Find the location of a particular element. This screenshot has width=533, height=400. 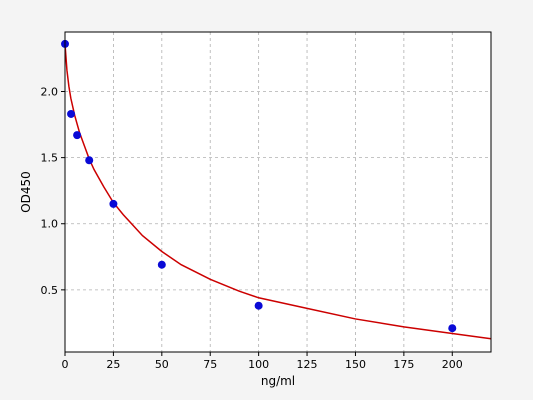

x-tick-label: 100 is located at coordinates (258, 364).